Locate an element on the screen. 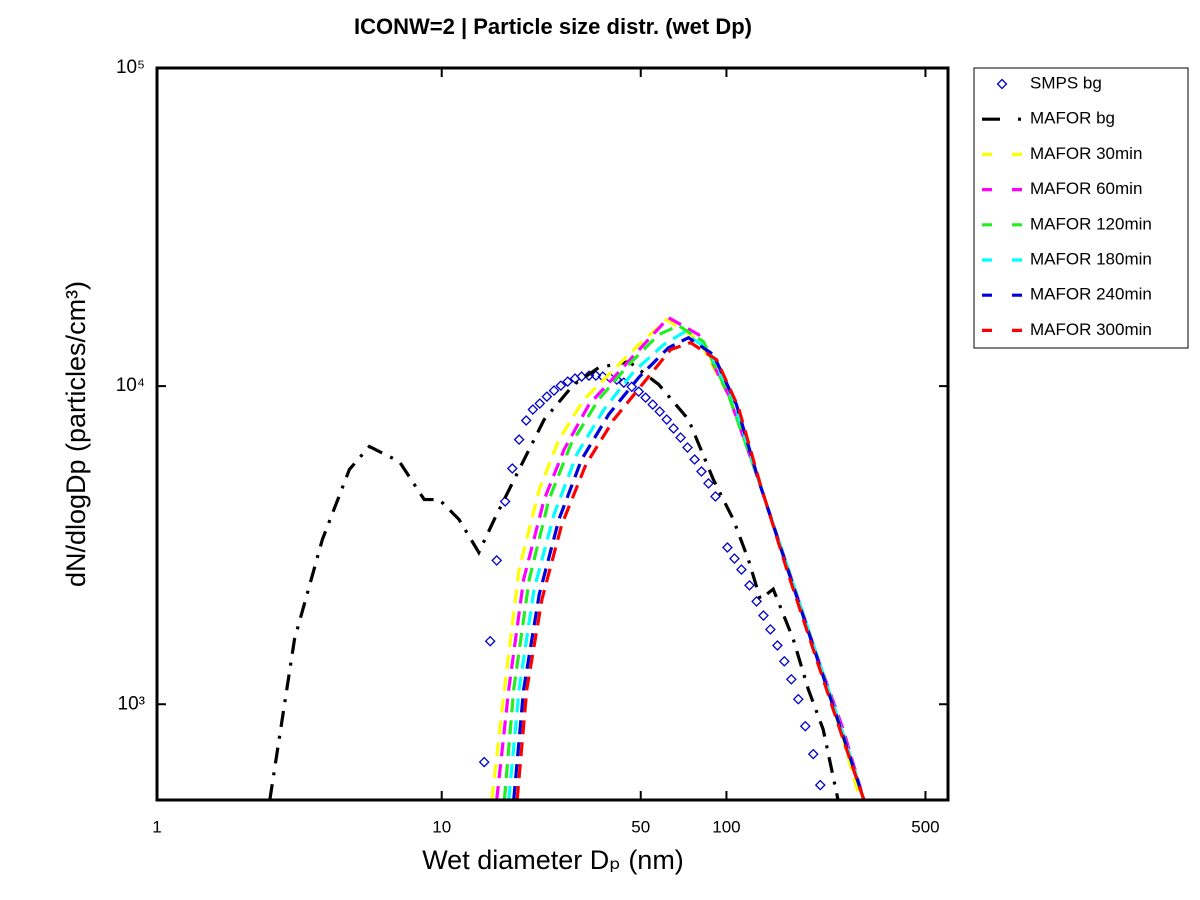 This screenshot has height=900, width=1200. legend-label: MAFOR 240min is located at coordinates (1091, 294).